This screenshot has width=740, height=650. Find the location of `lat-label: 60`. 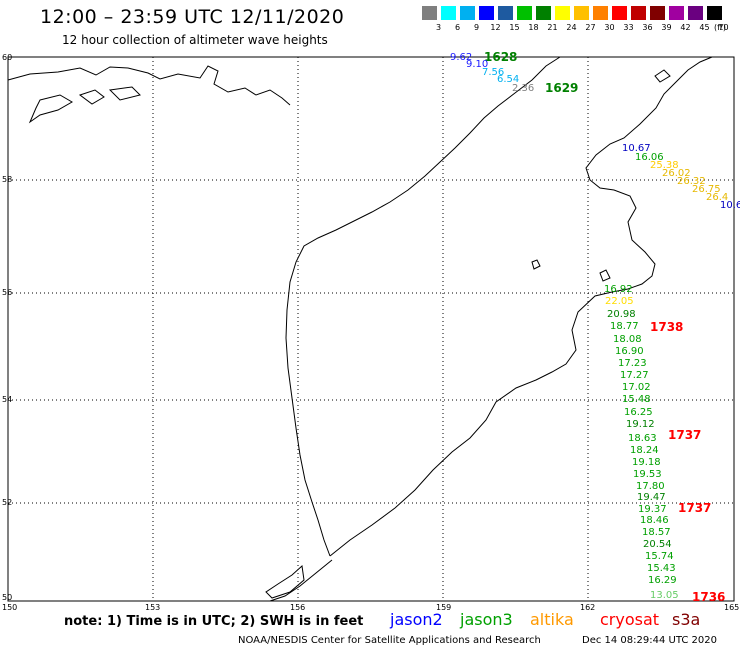

lat-label: 60 is located at coordinates (7, 57).